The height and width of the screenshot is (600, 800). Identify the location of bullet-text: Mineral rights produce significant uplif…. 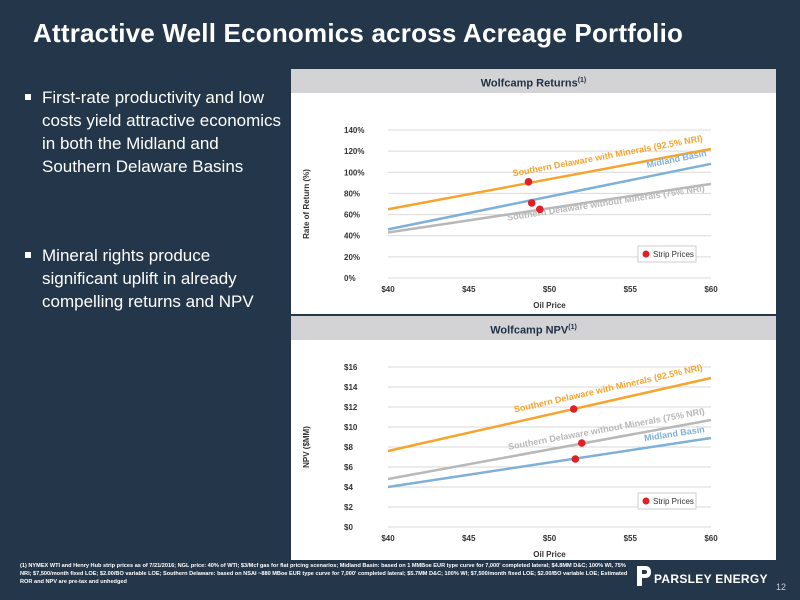
(148, 278).